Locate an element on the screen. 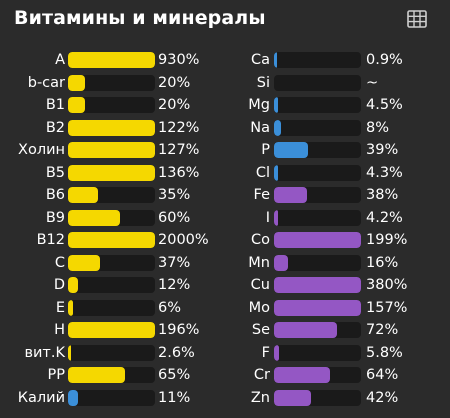  vitamin-percent: 37% is located at coordinates (174, 262).